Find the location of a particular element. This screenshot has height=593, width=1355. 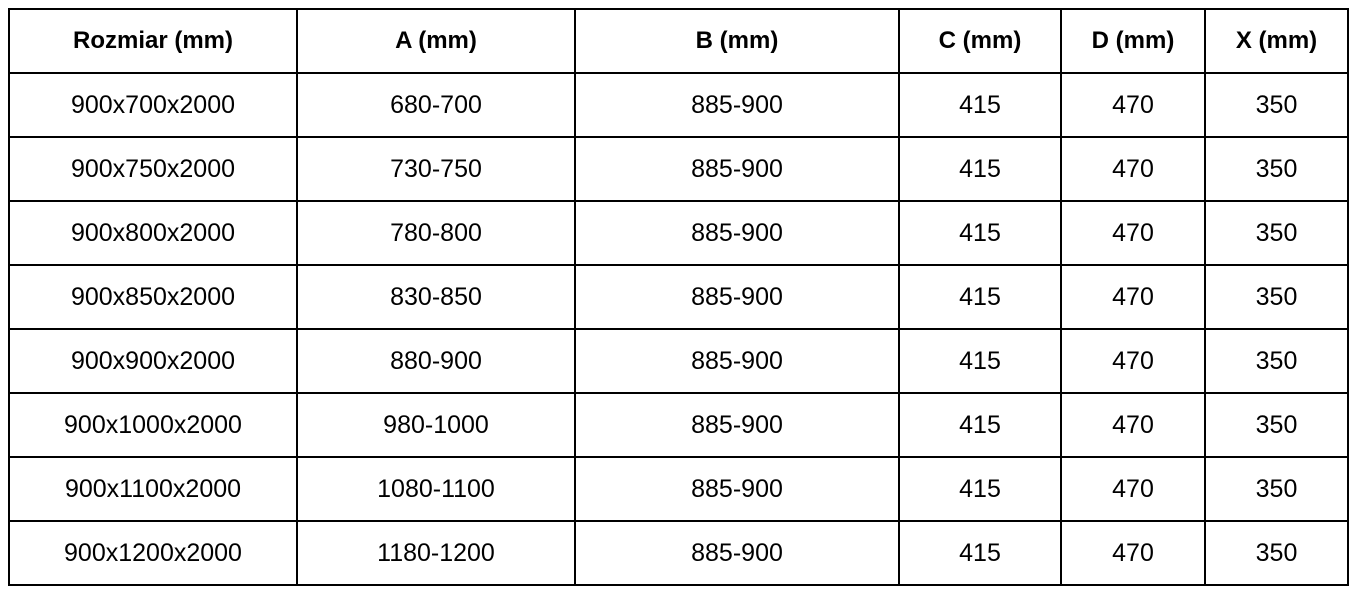

table-cell: 730-750 is located at coordinates (436, 169).